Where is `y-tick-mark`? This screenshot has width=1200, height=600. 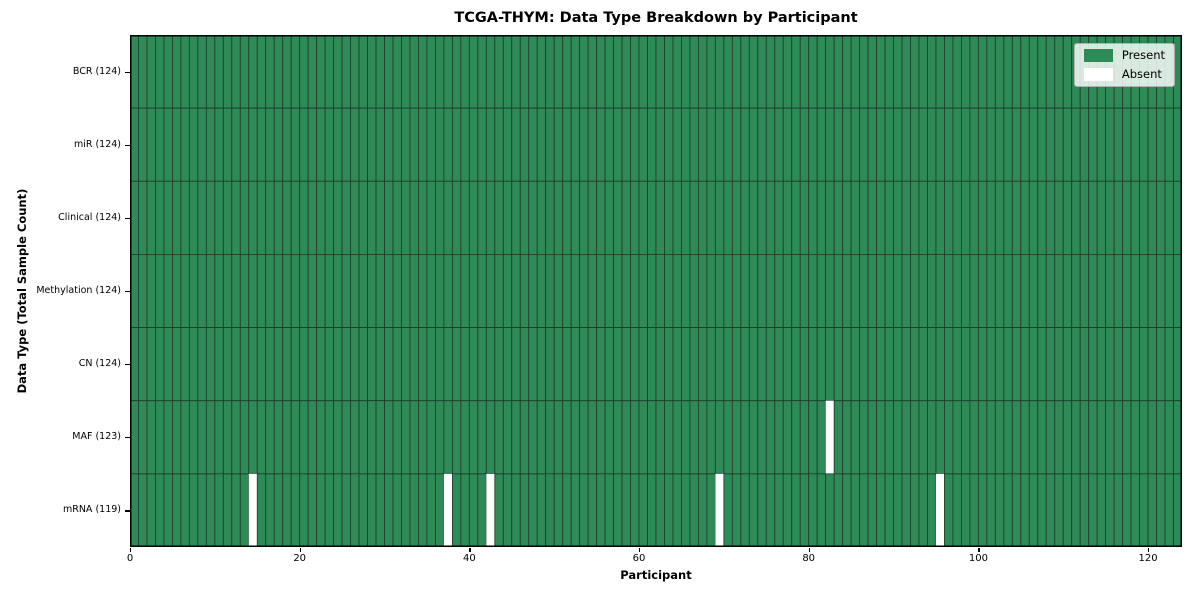 y-tick-mark is located at coordinates (127, 72).